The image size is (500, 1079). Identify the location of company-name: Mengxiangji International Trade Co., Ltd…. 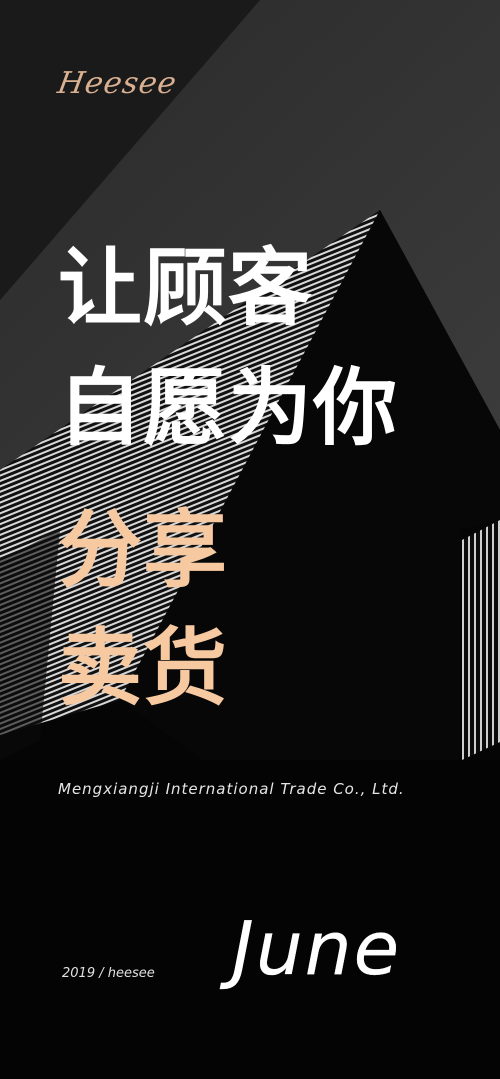
(231, 789).